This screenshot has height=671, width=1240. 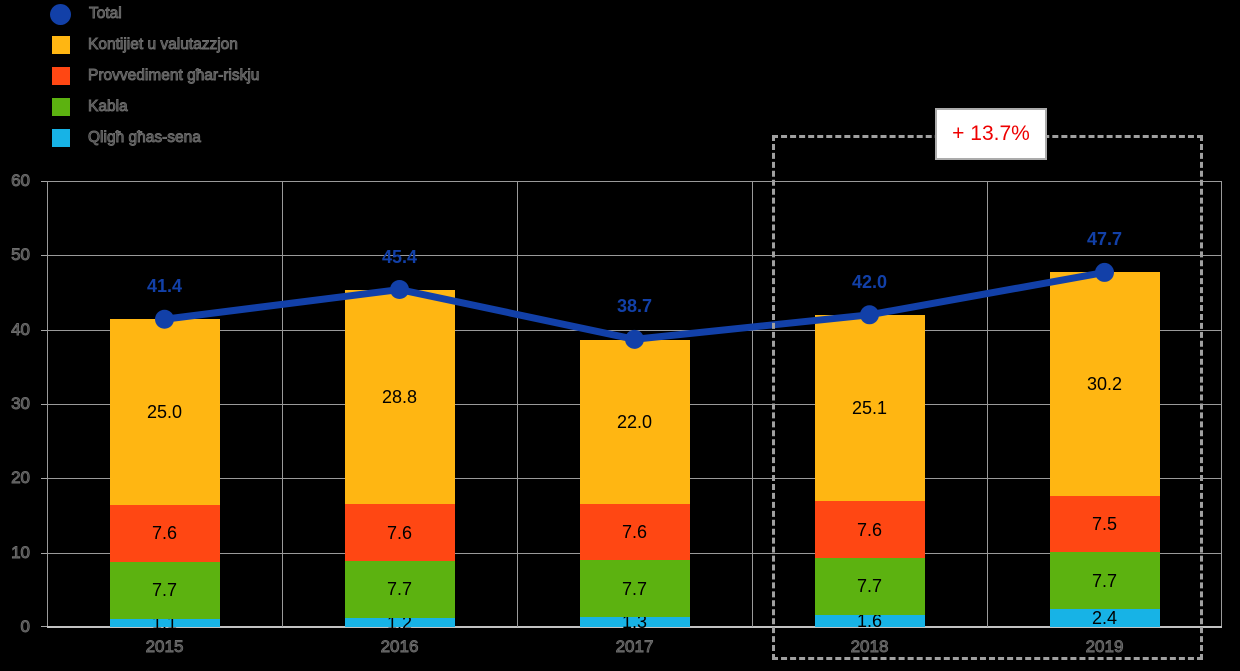 What do you see at coordinates (21, 255) in the screenshot?
I see `y-axis-label: 50` at bounding box center [21, 255].